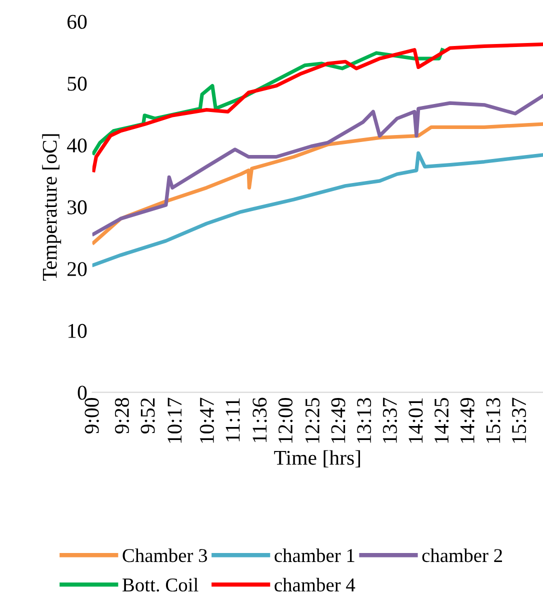 This screenshot has width=543, height=613. What do you see at coordinates (175, 420) in the screenshot?
I see `x-tick-label: 10:17` at bounding box center [175, 420].